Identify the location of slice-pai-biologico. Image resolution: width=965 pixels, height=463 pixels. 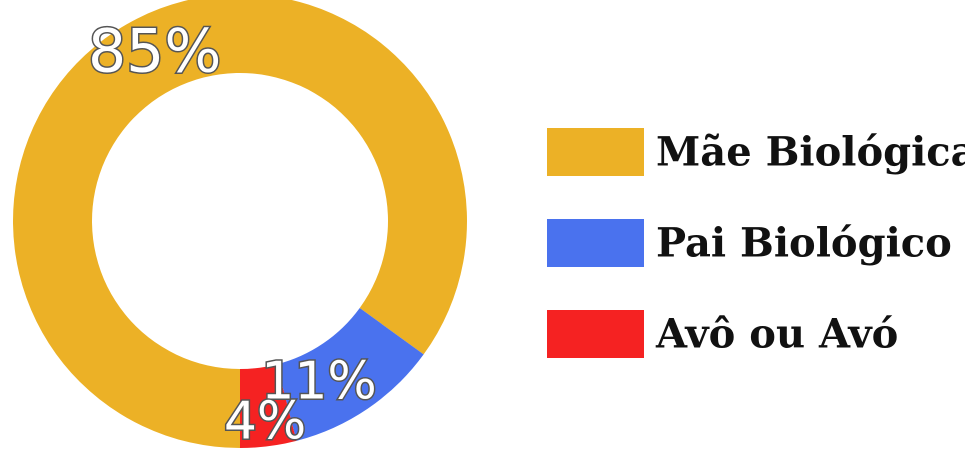
(350, 374).